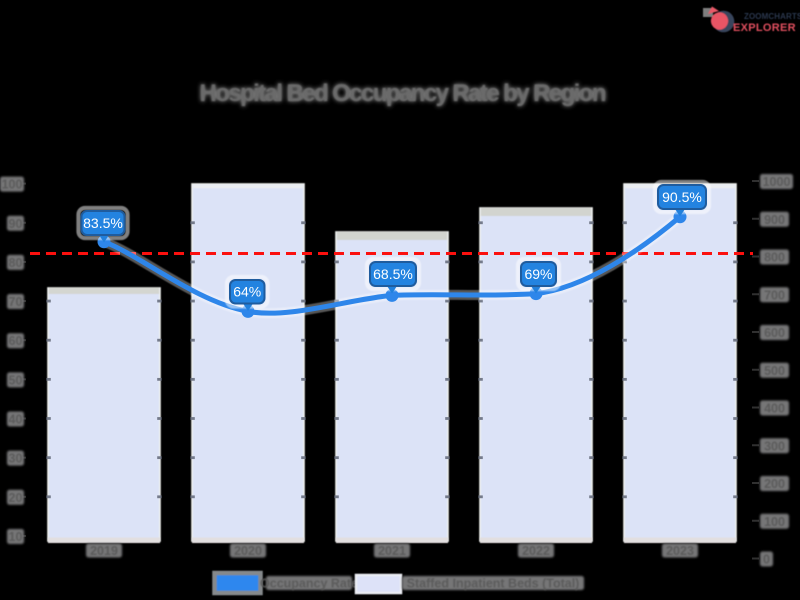  Describe the element at coordinates (16, 537) in the screenshot. I see `svg-text: 10` at that location.